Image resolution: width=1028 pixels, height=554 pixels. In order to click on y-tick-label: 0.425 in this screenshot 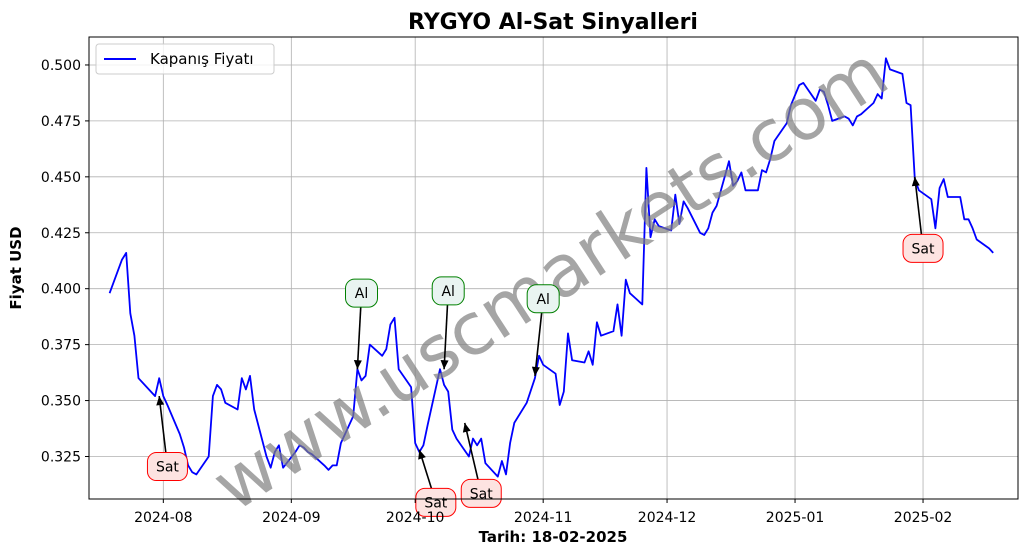, I will do `click(61, 234)`.